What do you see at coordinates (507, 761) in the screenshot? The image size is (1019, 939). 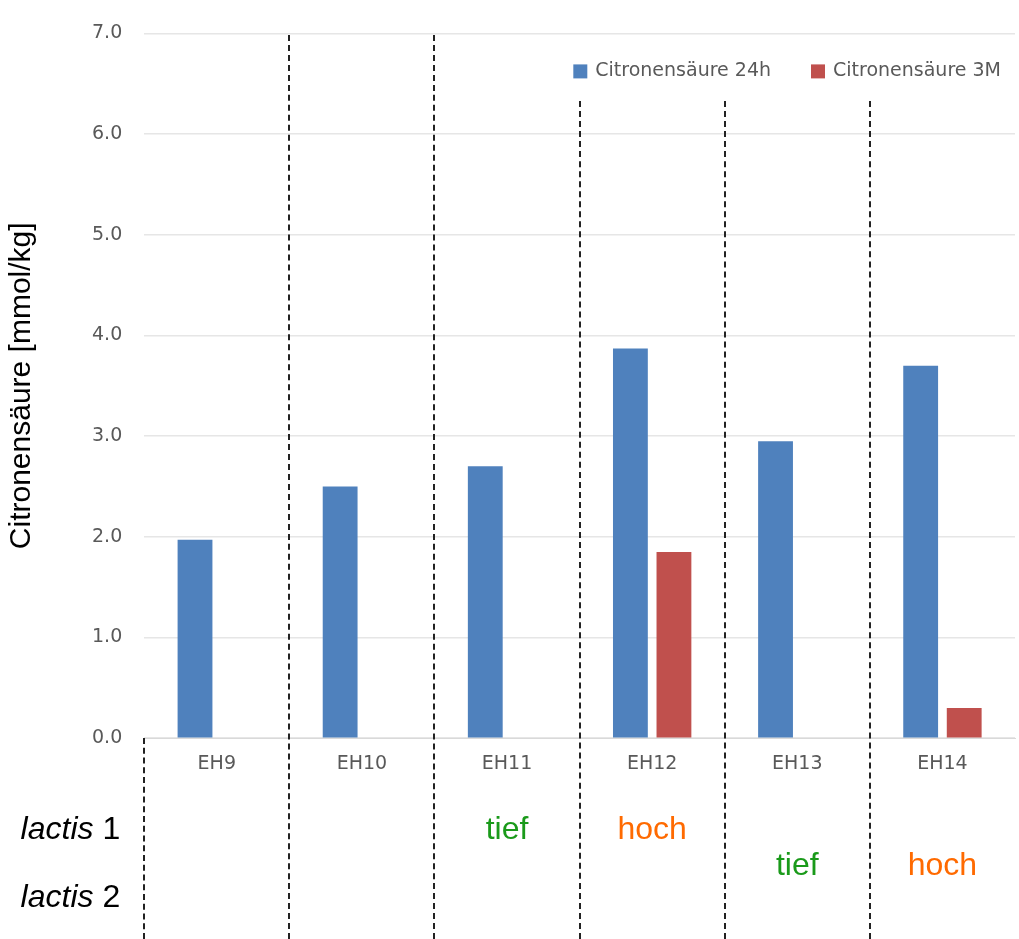 I see `x-tick-label: EH11` at bounding box center [507, 761].